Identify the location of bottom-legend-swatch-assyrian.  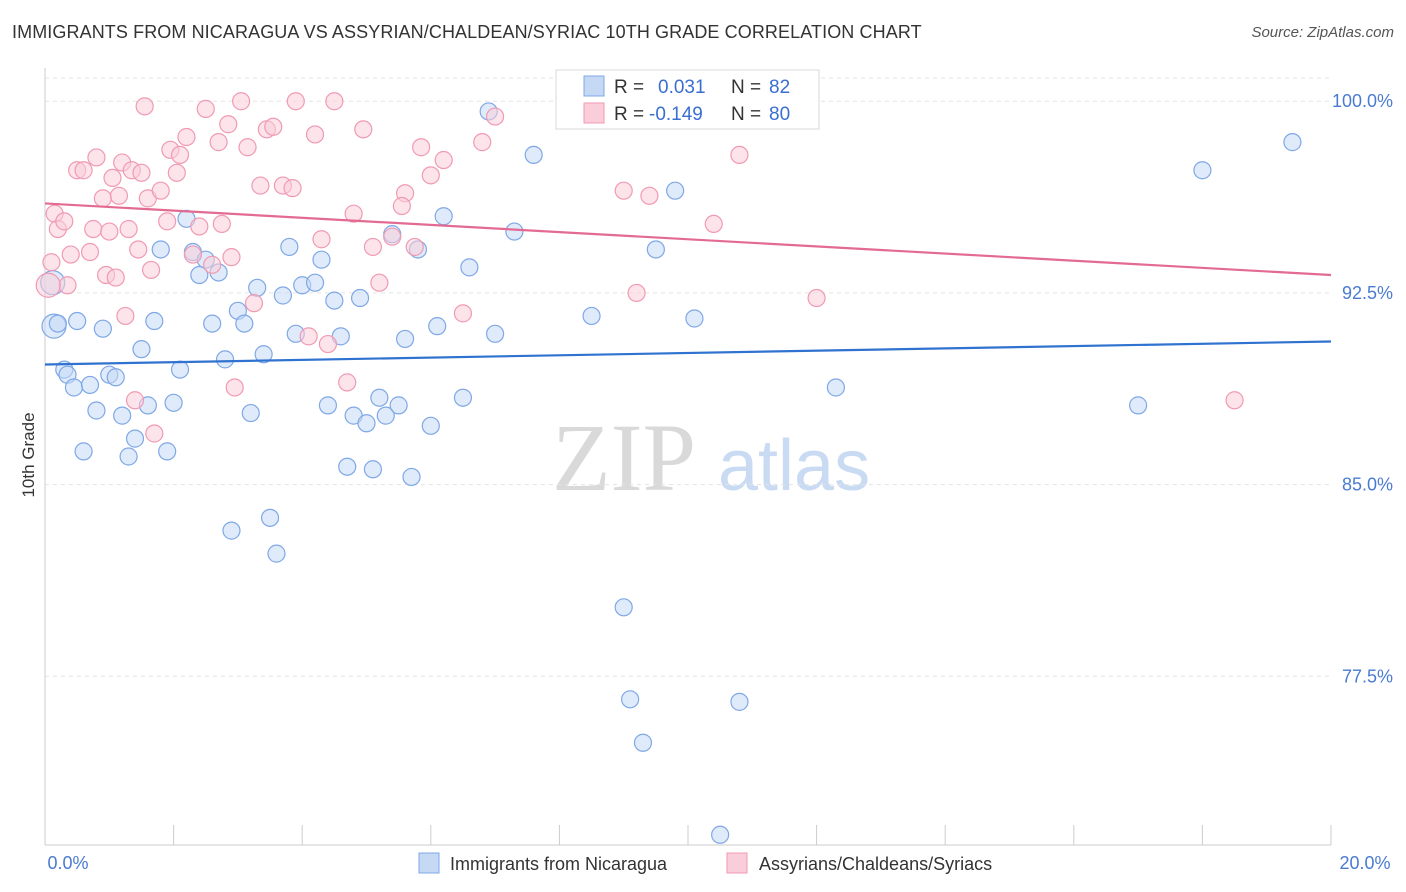
(737, 863).